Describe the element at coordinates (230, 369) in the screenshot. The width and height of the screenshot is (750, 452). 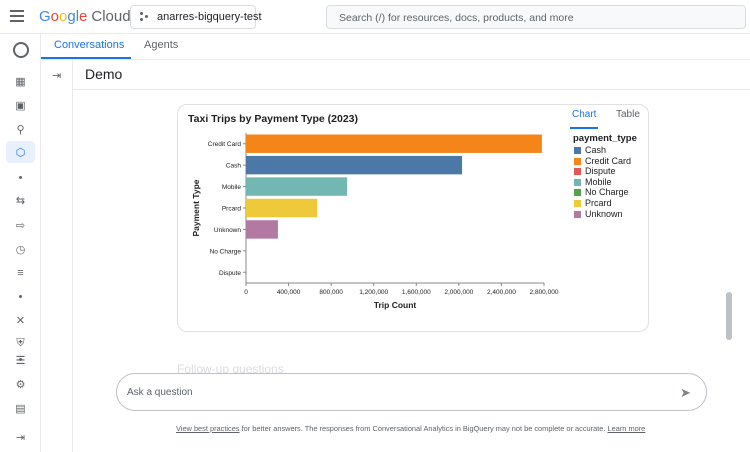
I see `follow-up-heading: Follow-up questions` at that location.